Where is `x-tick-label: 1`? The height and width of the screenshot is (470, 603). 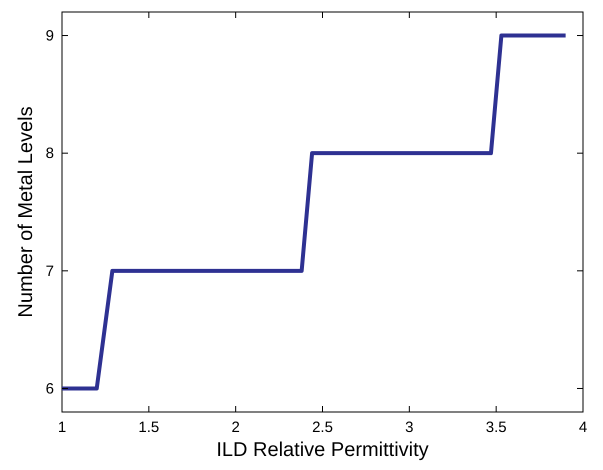
x-tick-label: 1 is located at coordinates (62, 427).